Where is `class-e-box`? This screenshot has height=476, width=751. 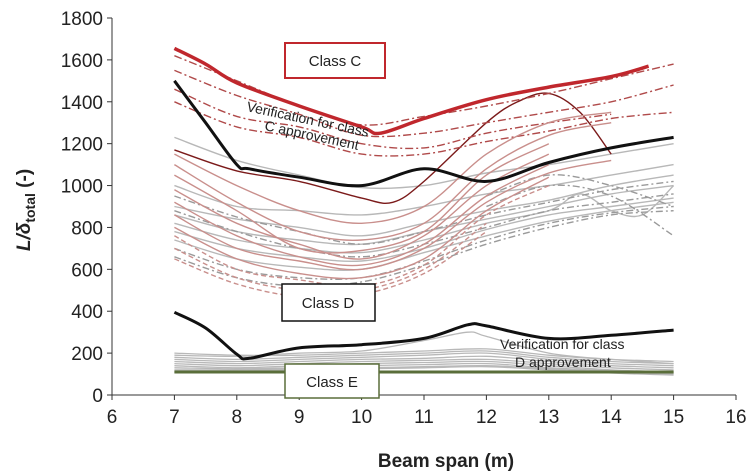 class-e-box is located at coordinates (332, 381).